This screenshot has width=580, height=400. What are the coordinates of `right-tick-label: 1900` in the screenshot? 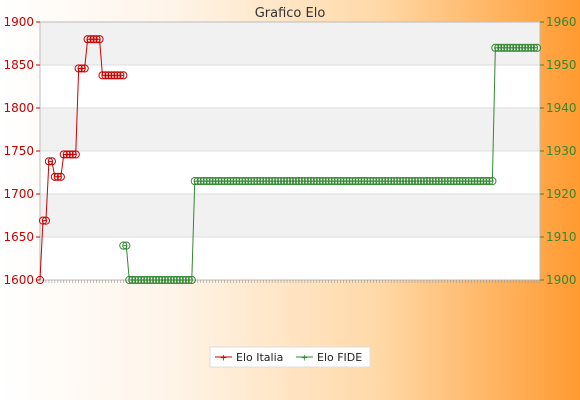 It's located at (561, 280).